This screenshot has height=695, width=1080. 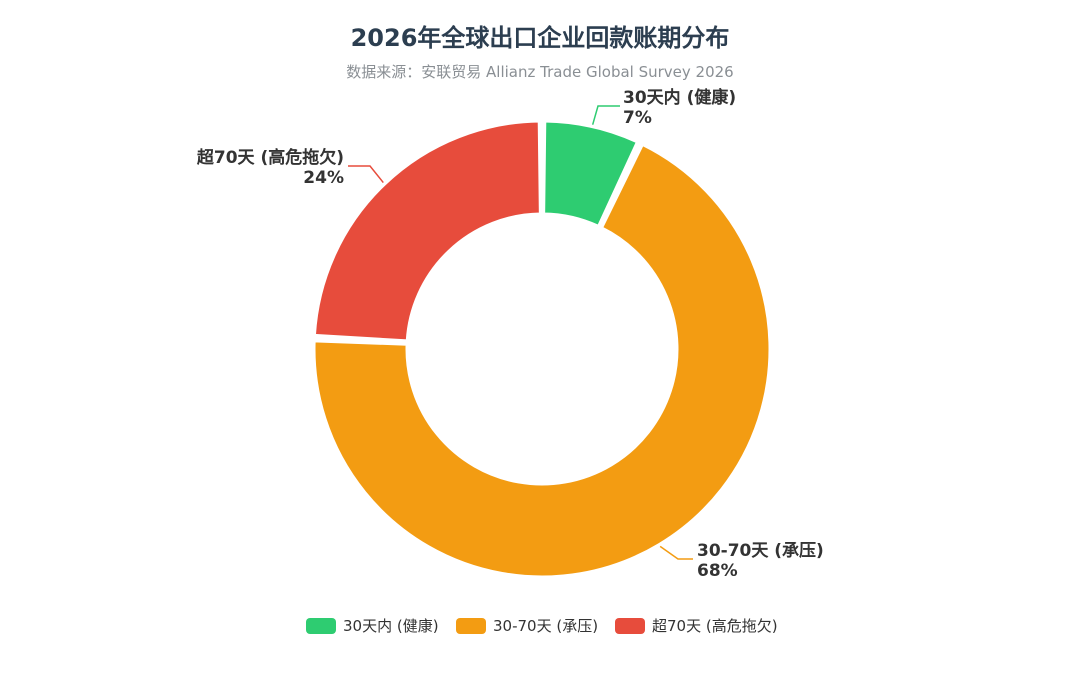 I want to click on slice-label-30-to-70-days: 30-70天 (承压), so click(x=760, y=551).